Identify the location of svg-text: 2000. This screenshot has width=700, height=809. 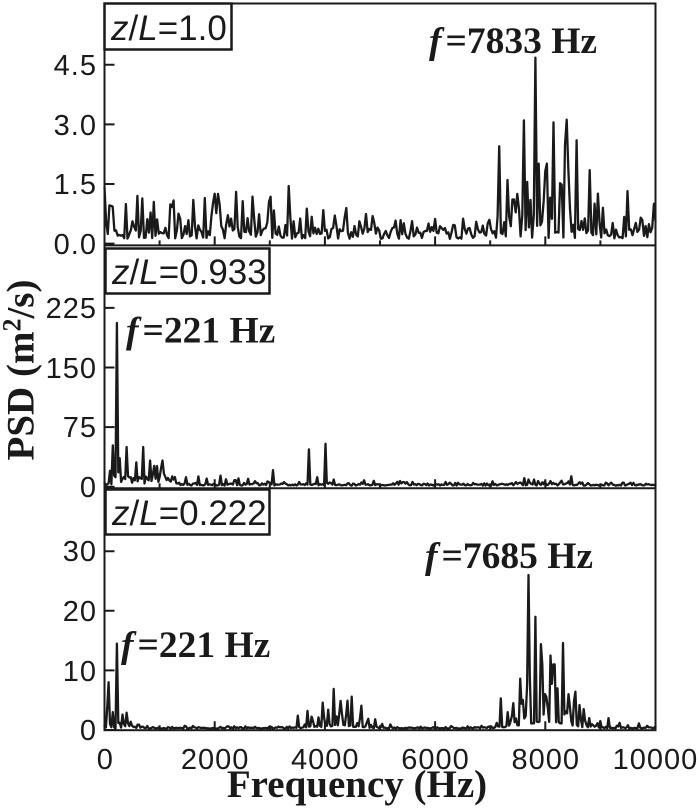
(215, 760).